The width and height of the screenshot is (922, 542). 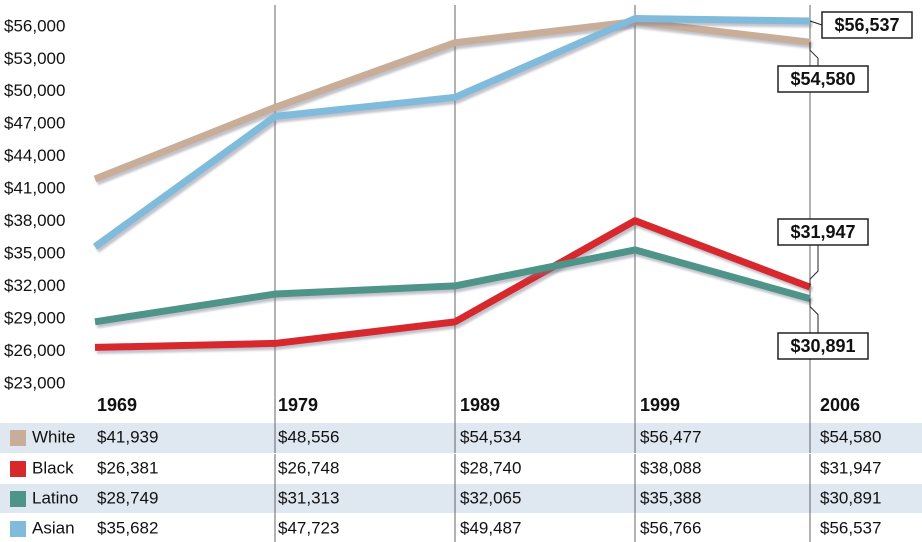 What do you see at coordinates (490, 527) in the screenshot?
I see `table-cell: $49,487` at bounding box center [490, 527].